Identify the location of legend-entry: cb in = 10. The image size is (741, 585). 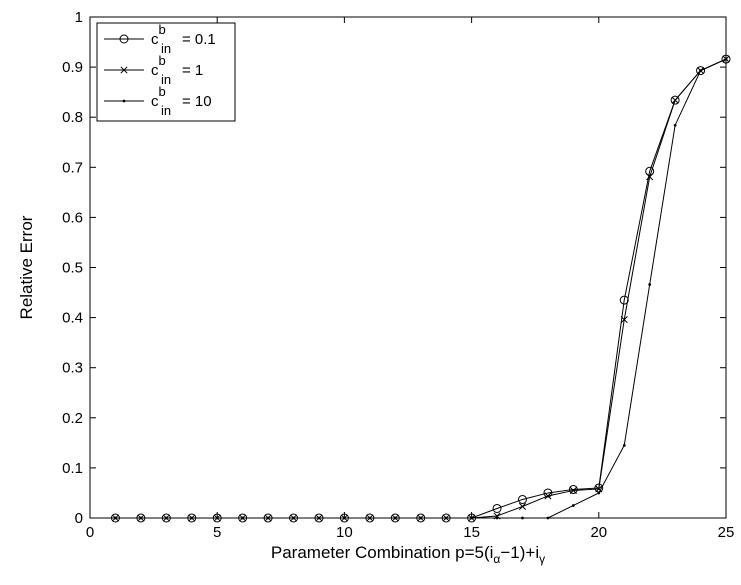
(158, 101).